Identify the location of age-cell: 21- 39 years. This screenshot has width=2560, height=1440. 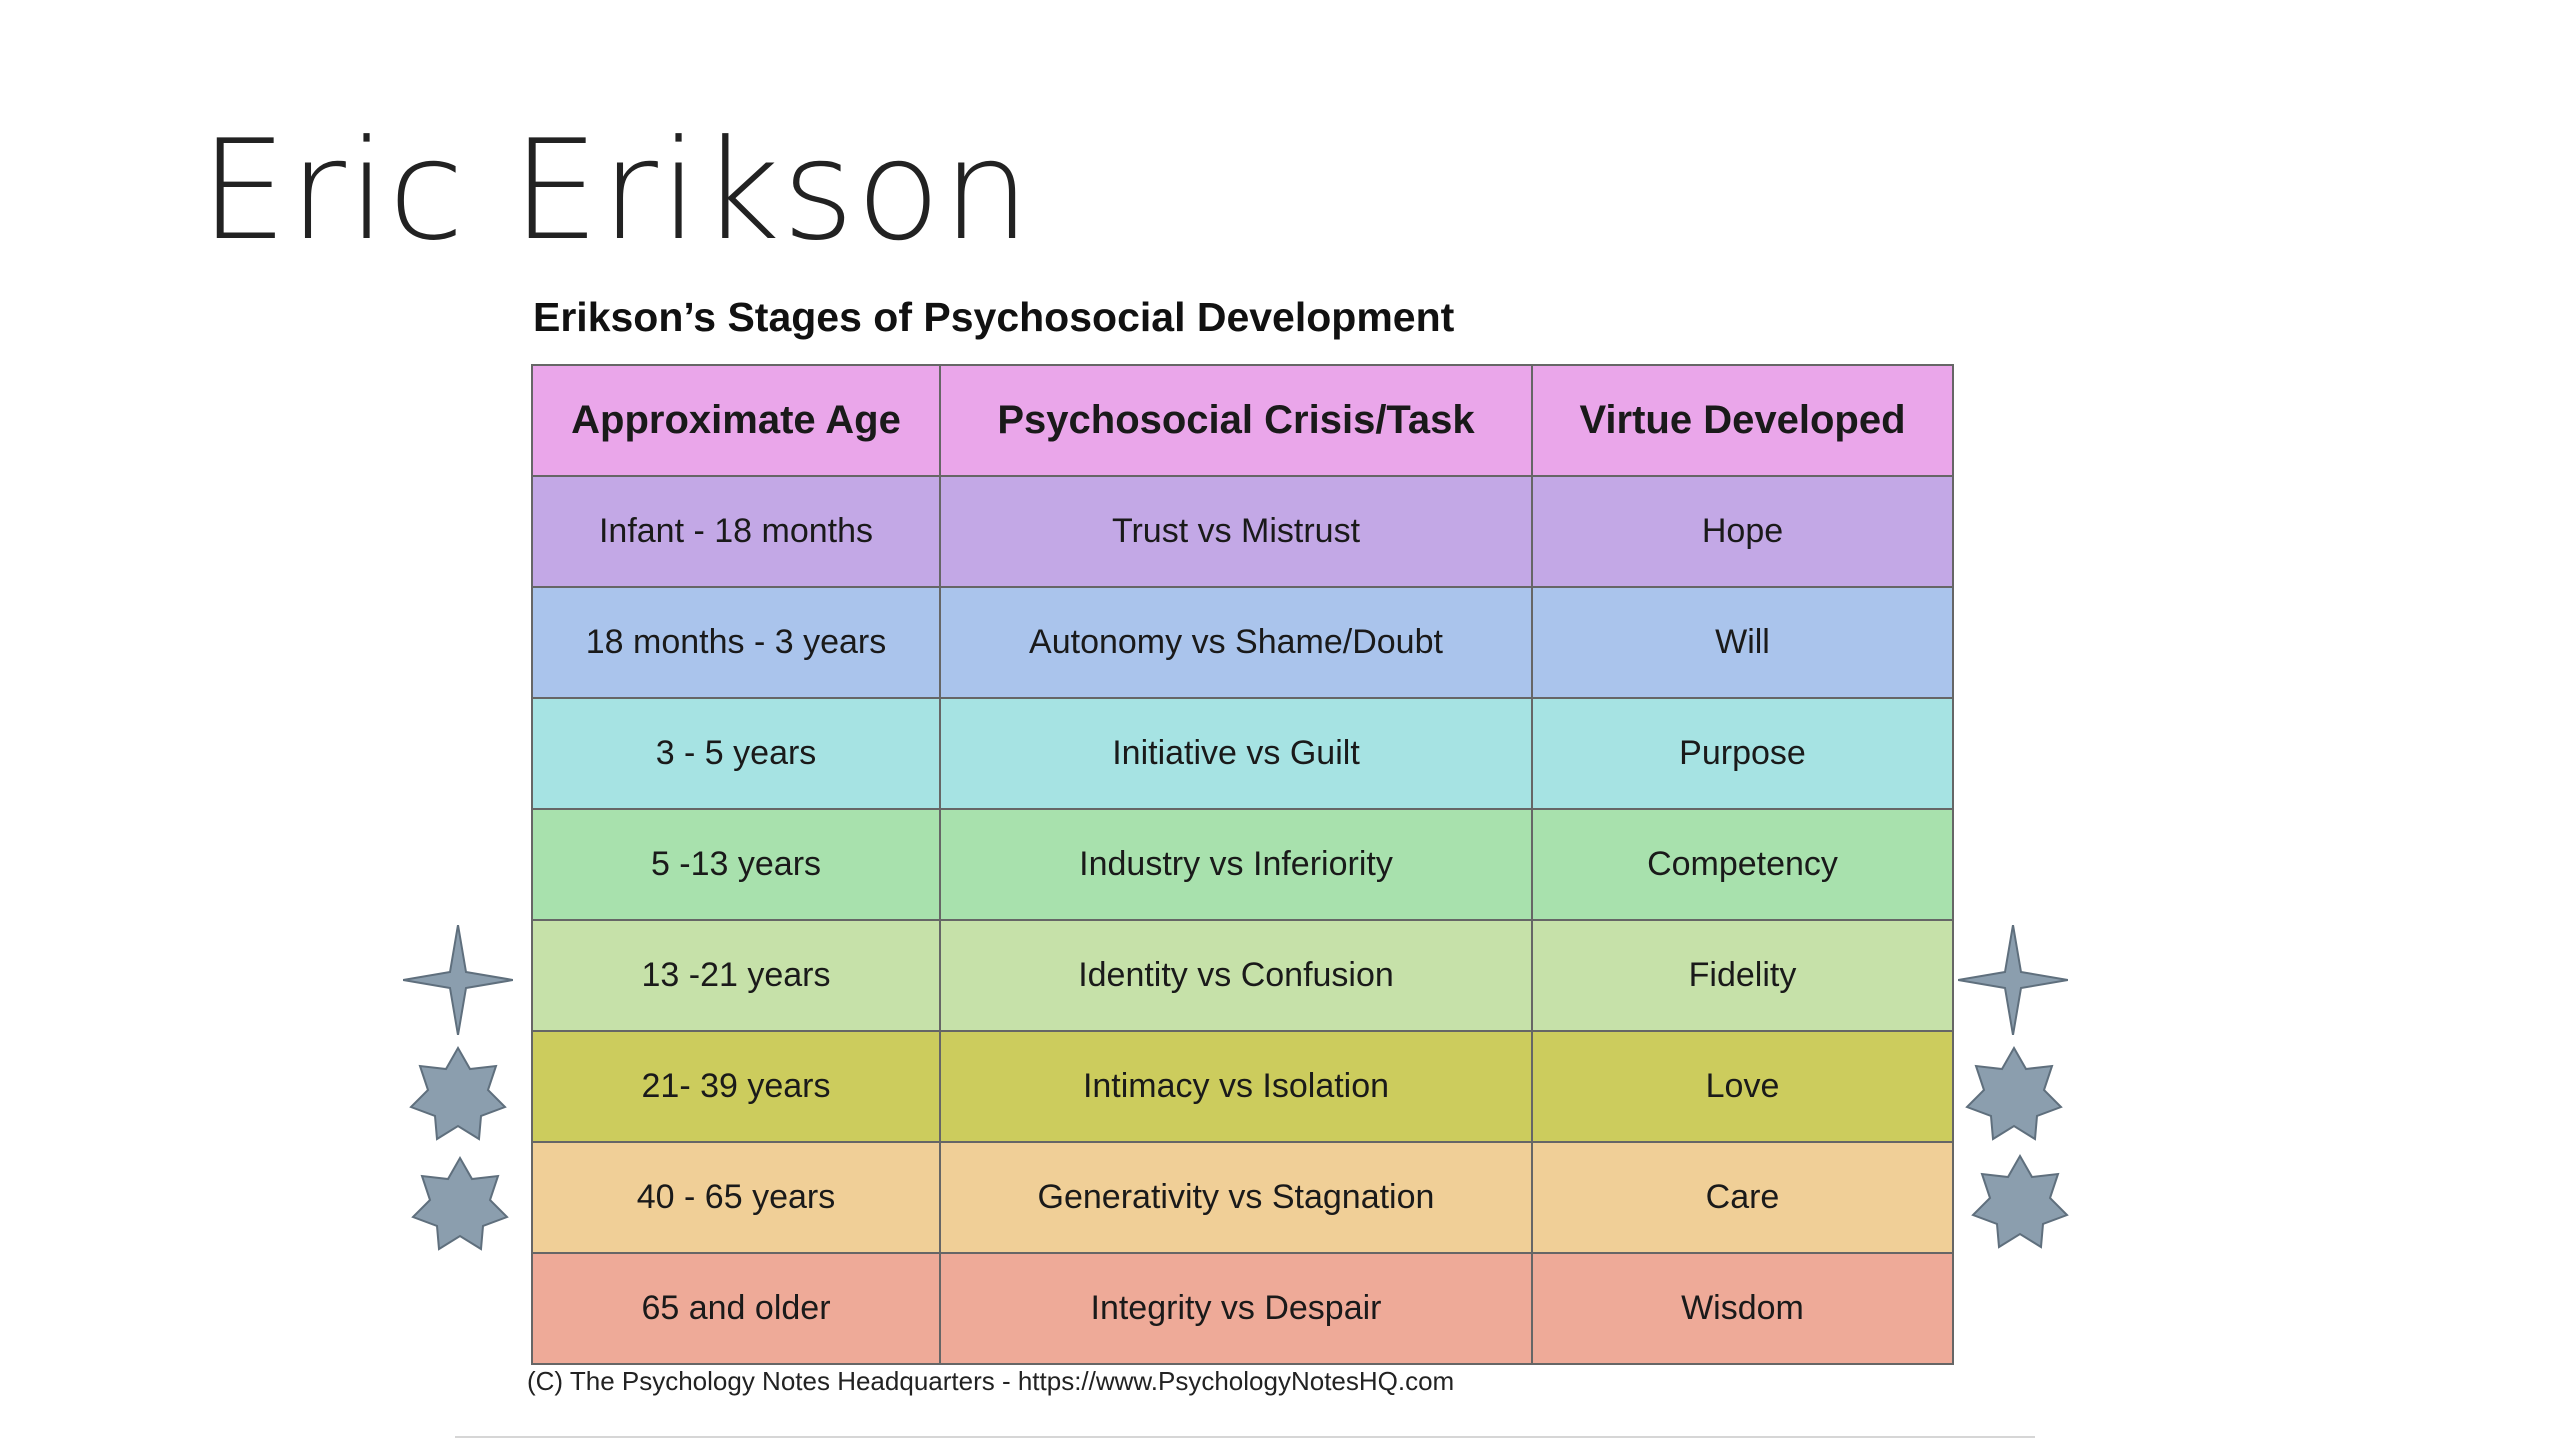
(736, 1086).